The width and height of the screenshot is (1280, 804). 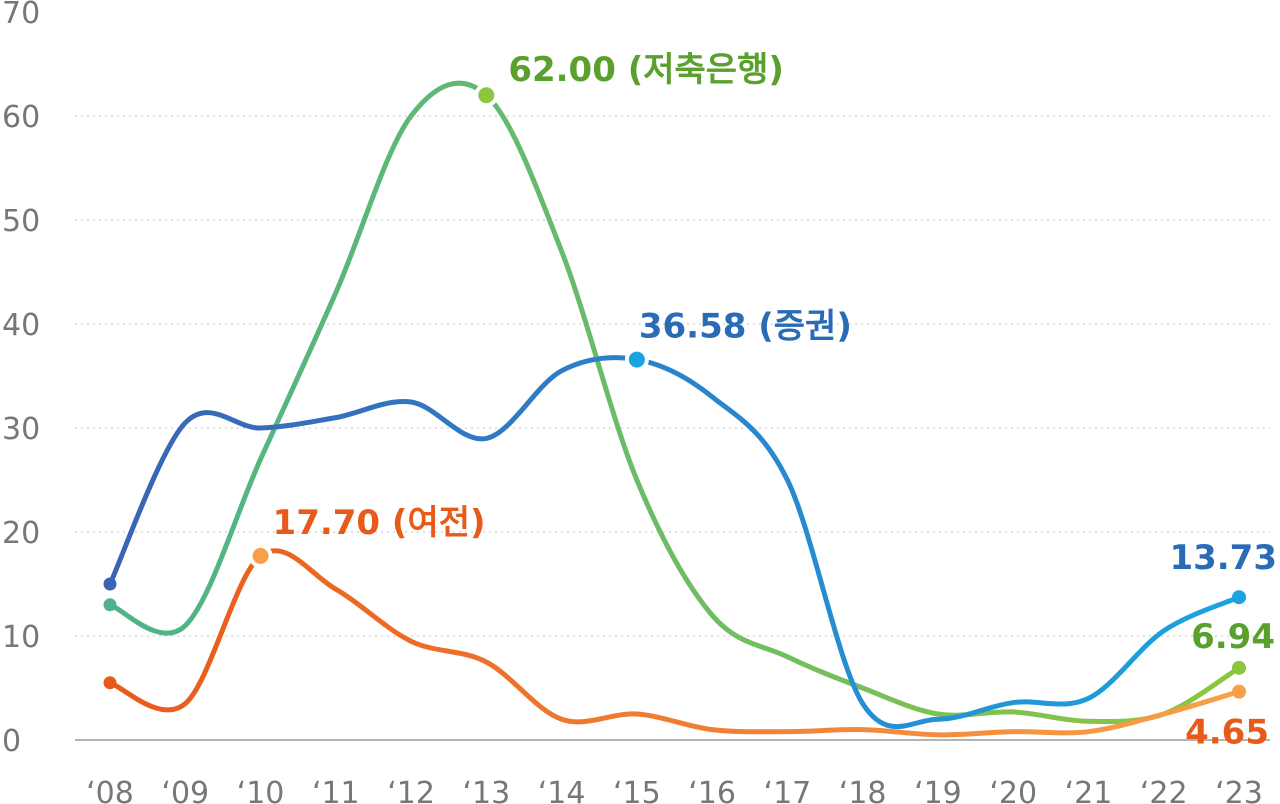 What do you see at coordinates (261, 790) in the screenshot?
I see `x-tick-label: ‘10` at bounding box center [261, 790].